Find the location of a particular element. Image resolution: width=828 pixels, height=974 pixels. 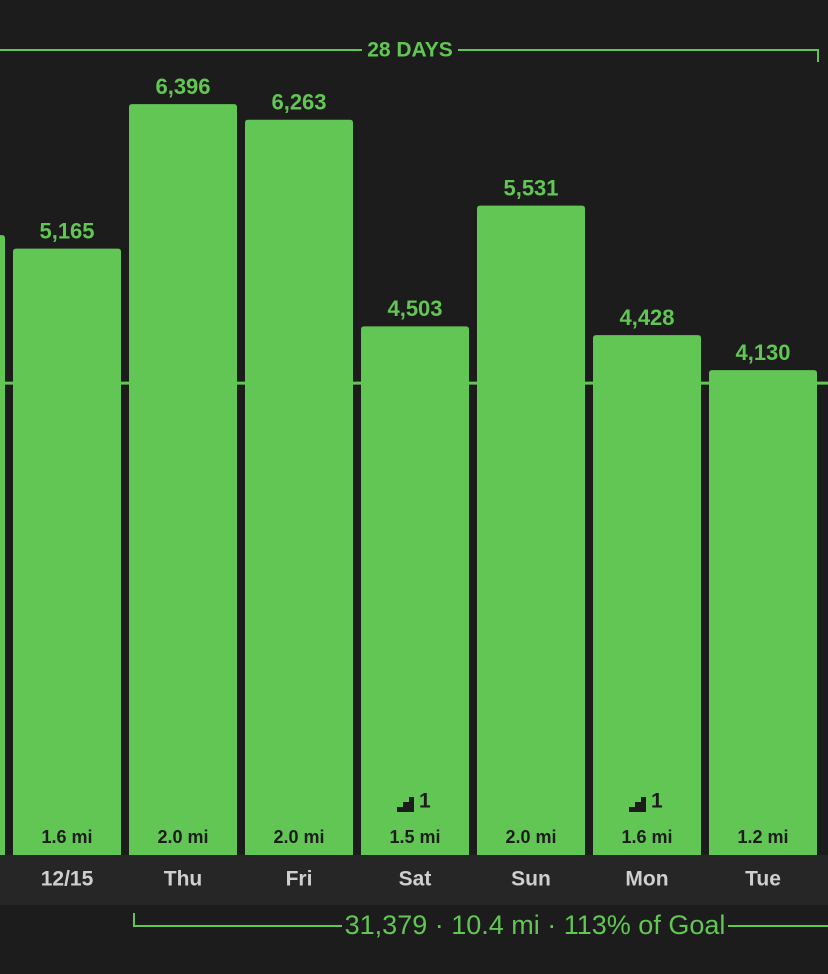

value-label: 5,165 is located at coordinates (66, 230).